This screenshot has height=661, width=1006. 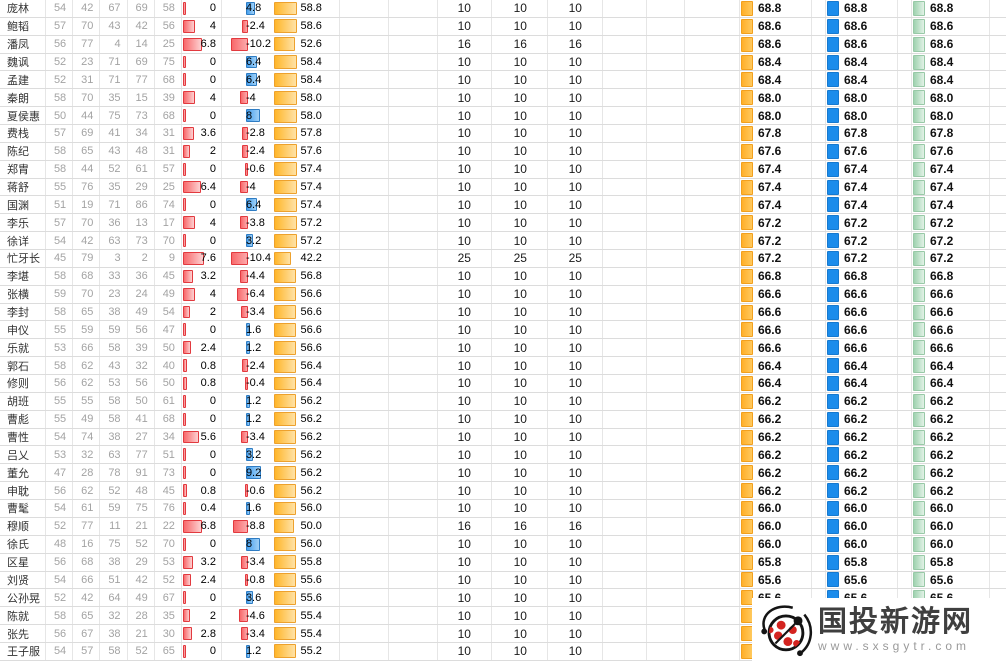 What do you see at coordinates (306, 366) in the screenshot?
I see `cell-score-databar: 56.4` at bounding box center [306, 366].